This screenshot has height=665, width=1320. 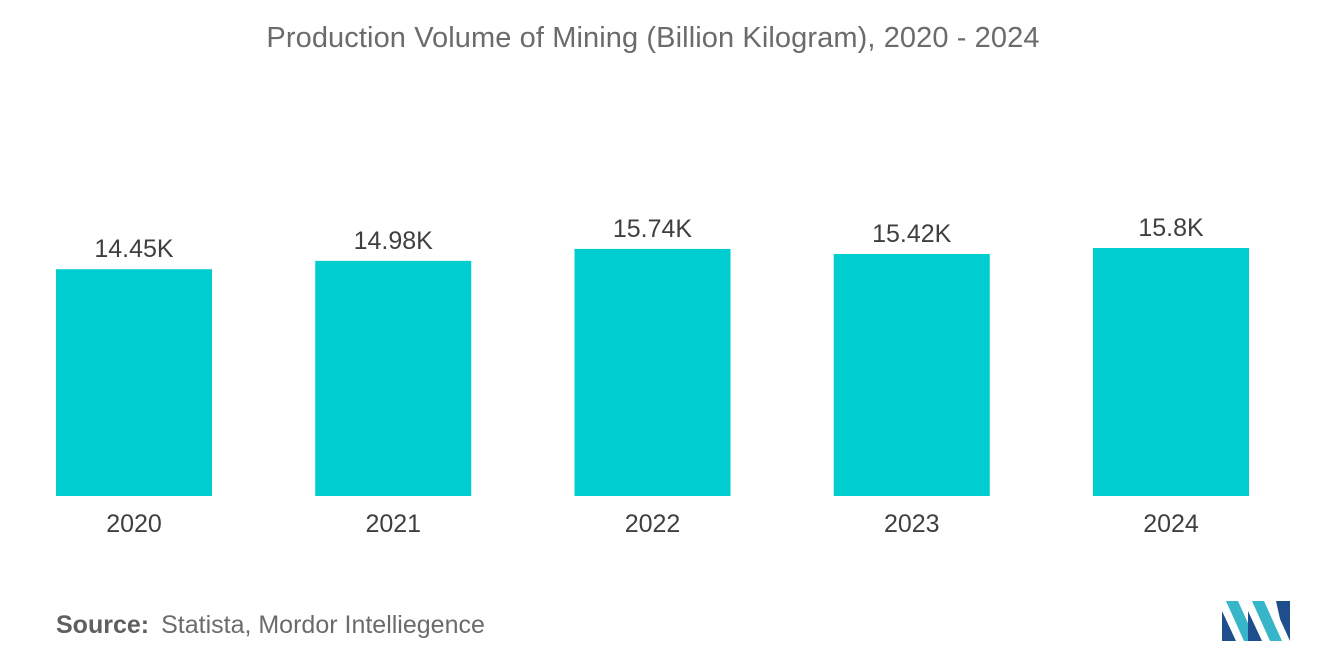 What do you see at coordinates (393, 378) in the screenshot?
I see `bar-2021` at bounding box center [393, 378].